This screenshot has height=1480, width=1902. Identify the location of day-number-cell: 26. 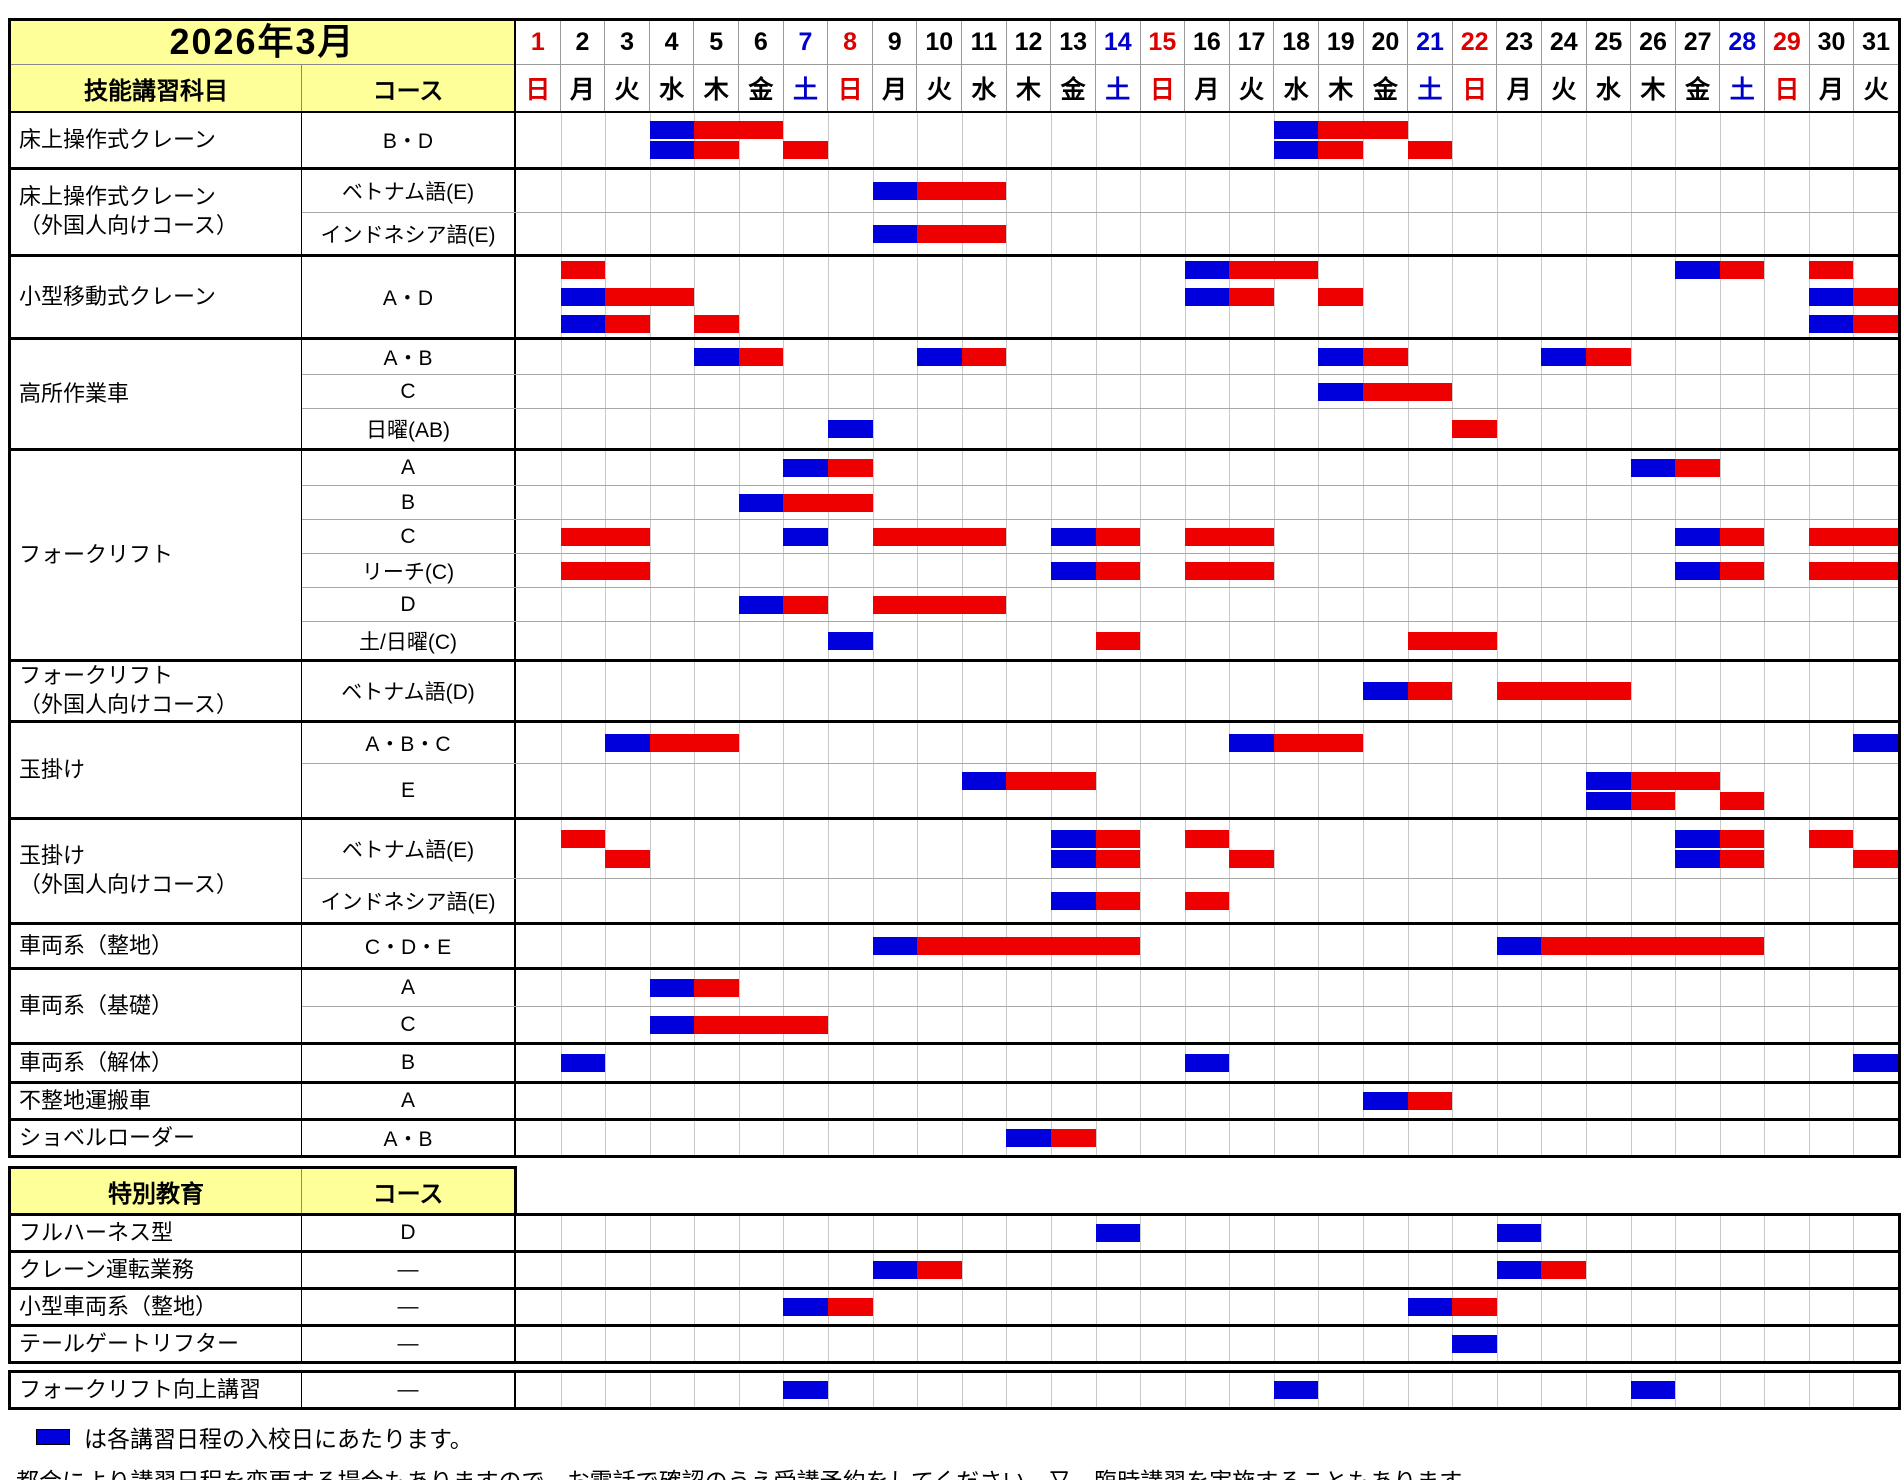
(1652, 42).